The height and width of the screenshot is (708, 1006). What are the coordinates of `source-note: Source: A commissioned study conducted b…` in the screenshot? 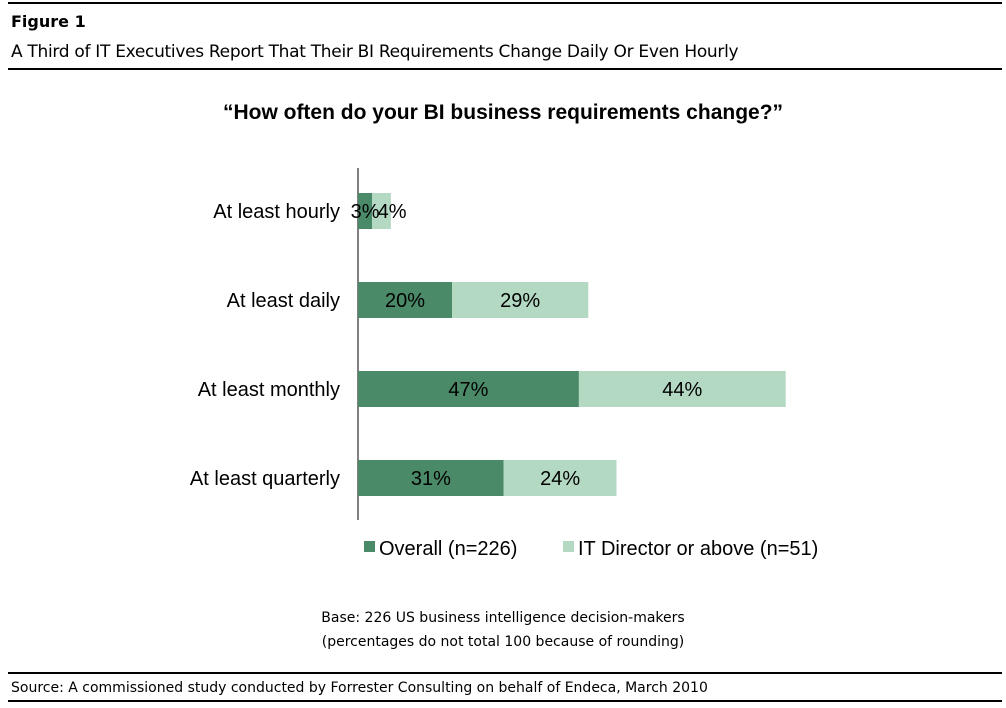 It's located at (359, 688).